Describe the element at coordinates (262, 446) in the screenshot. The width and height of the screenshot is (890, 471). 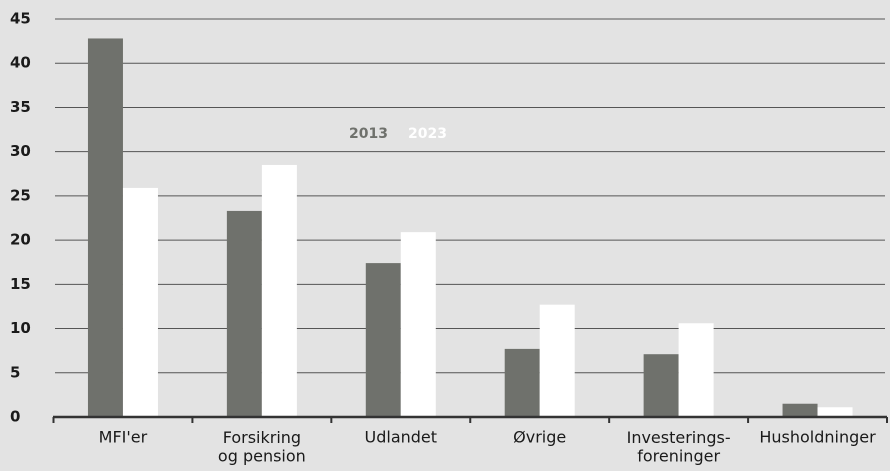
I see `x-tick-label: Forsikring og pension` at that location.